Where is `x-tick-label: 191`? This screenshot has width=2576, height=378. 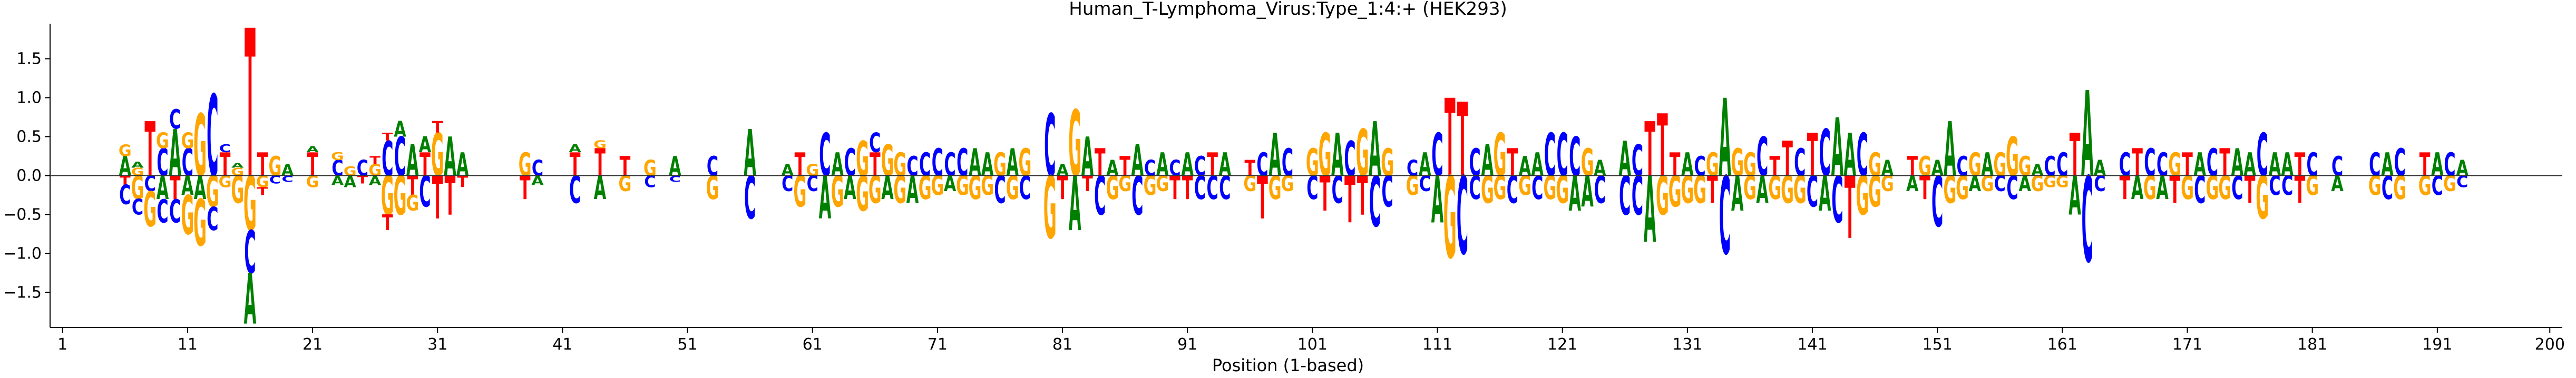 x-tick-label: 191 is located at coordinates (2437, 344).